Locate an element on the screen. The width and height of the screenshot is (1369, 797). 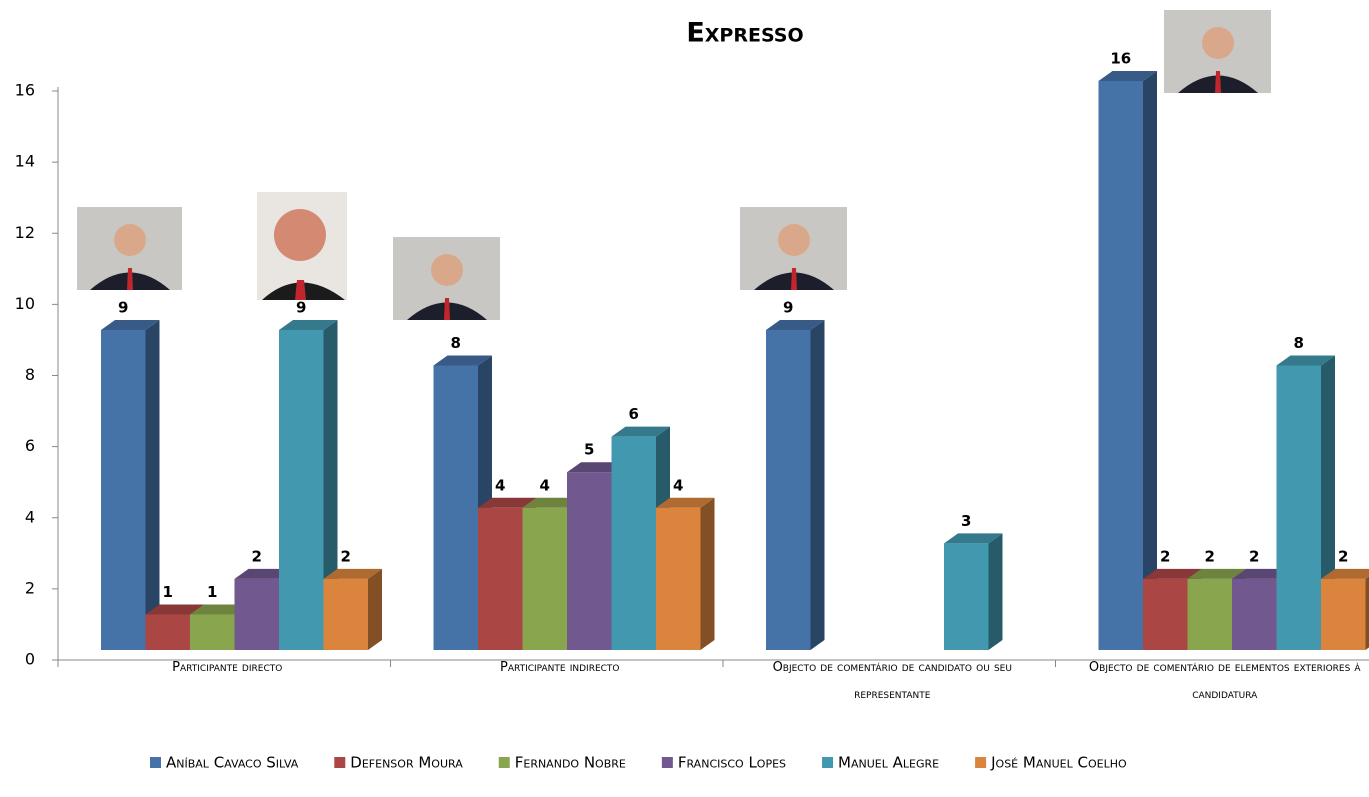
value-label: 3 is located at coordinates (966, 521).